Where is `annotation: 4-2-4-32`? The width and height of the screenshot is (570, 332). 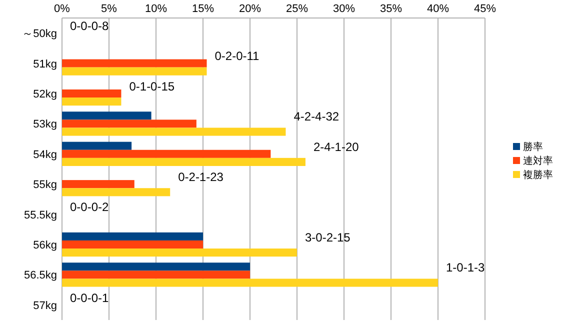 annotation: 4-2-4-32 is located at coordinates (317, 117).